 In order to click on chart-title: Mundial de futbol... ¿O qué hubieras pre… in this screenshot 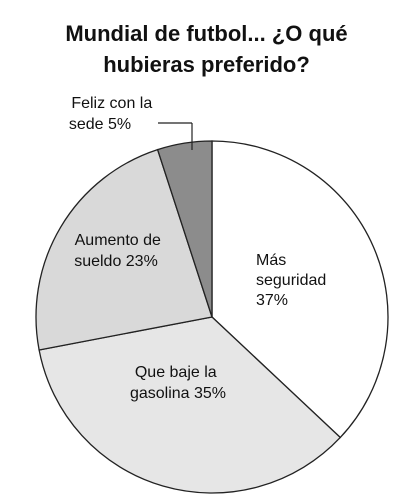, I will do `click(206, 49)`.